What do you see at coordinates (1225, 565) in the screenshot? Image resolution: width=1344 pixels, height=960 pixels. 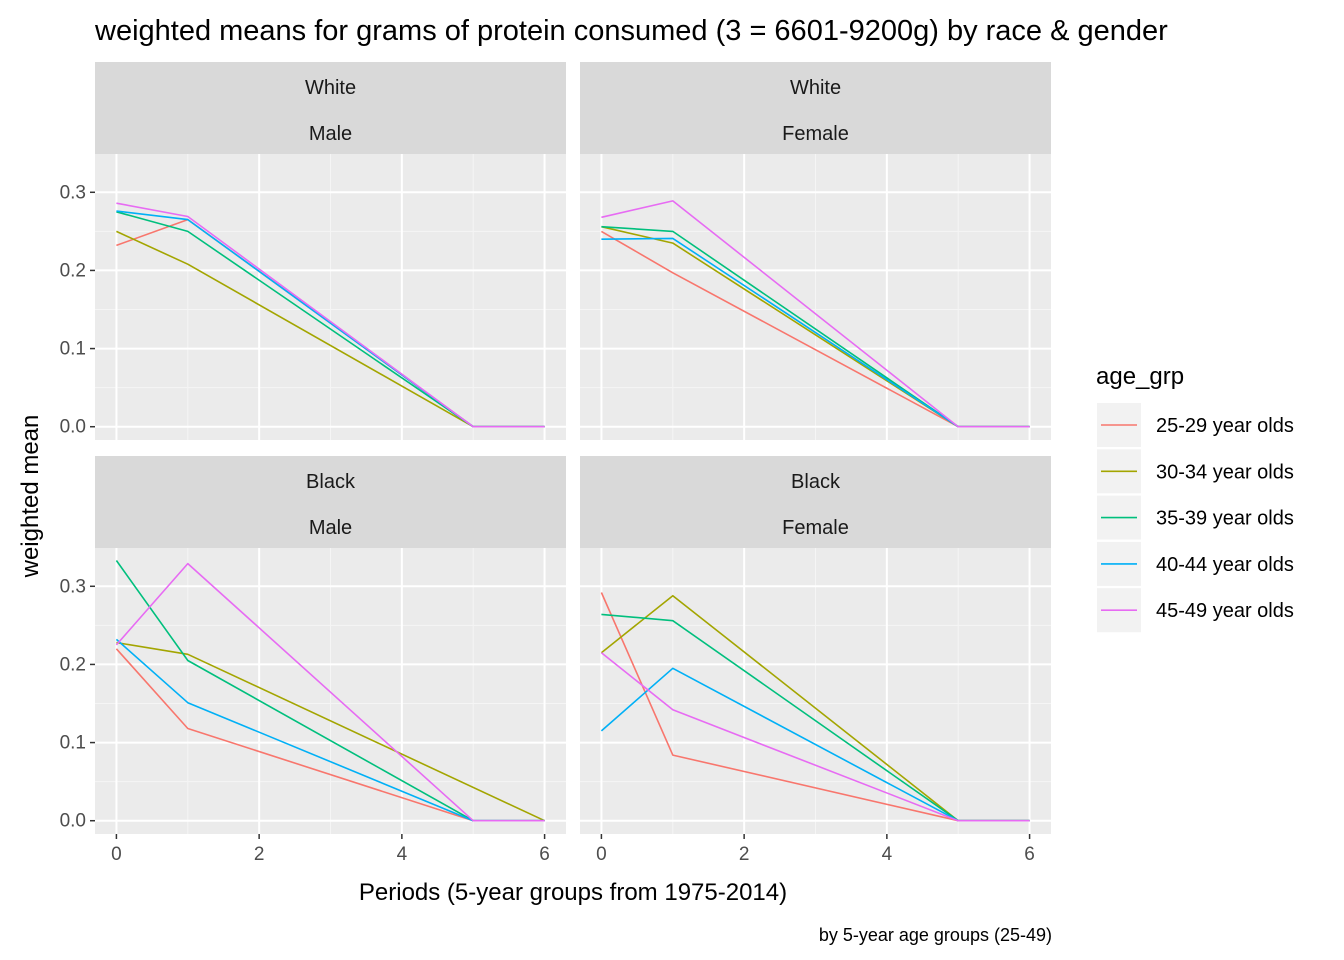 I see `legend-entry-label: 40-44 year olds` at bounding box center [1225, 565].